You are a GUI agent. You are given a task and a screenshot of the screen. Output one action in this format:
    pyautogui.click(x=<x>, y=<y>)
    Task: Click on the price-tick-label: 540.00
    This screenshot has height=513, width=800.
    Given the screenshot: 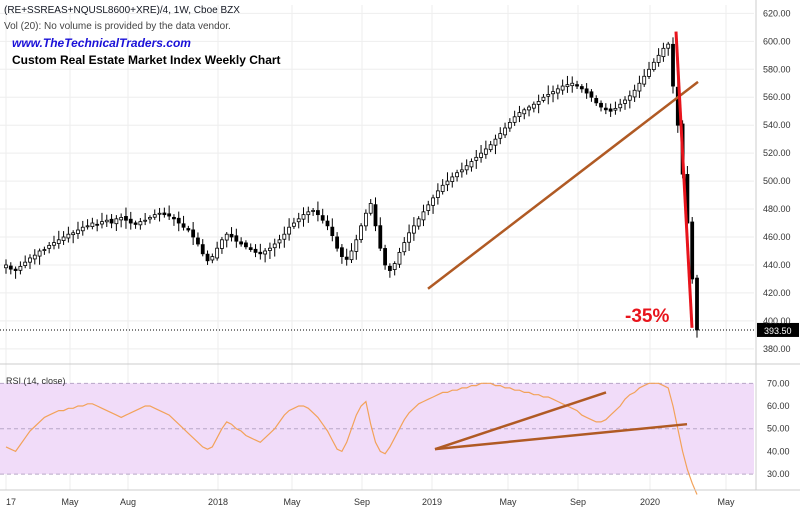 What is the action you would take?
    pyautogui.click(x=777, y=125)
    